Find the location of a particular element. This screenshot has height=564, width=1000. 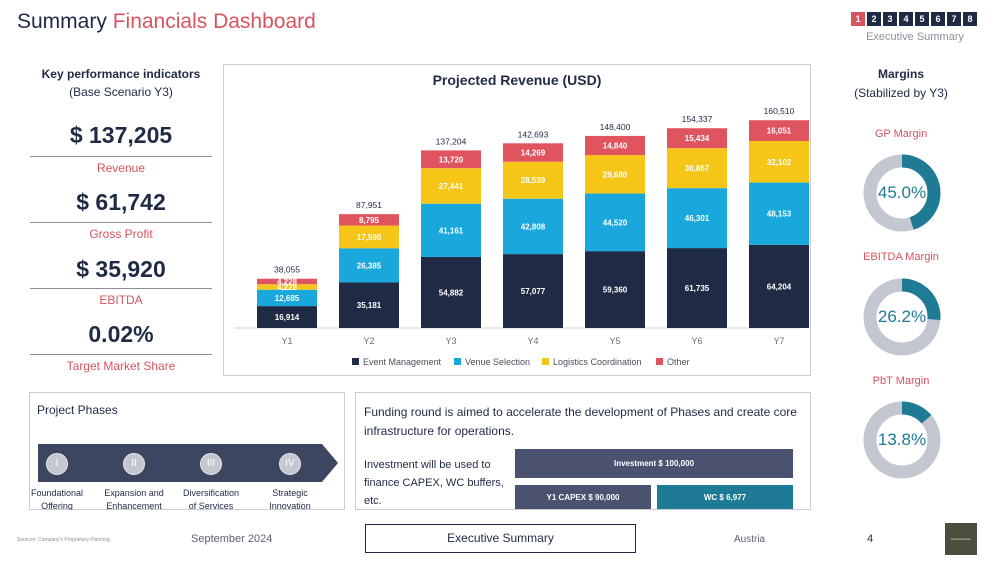

phases-title: Project Phases is located at coordinates (77, 410).